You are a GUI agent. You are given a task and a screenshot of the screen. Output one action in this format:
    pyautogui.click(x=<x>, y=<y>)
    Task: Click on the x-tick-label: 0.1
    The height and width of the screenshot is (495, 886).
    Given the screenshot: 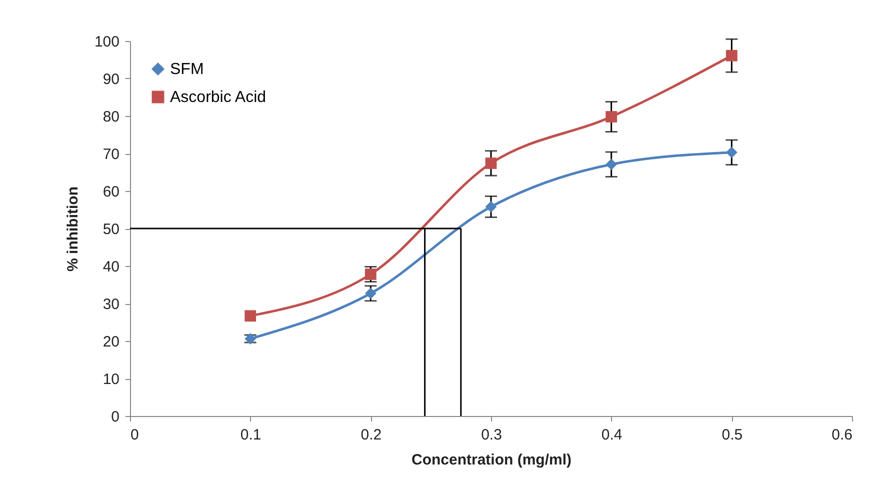 What is the action you would take?
    pyautogui.click(x=251, y=435)
    